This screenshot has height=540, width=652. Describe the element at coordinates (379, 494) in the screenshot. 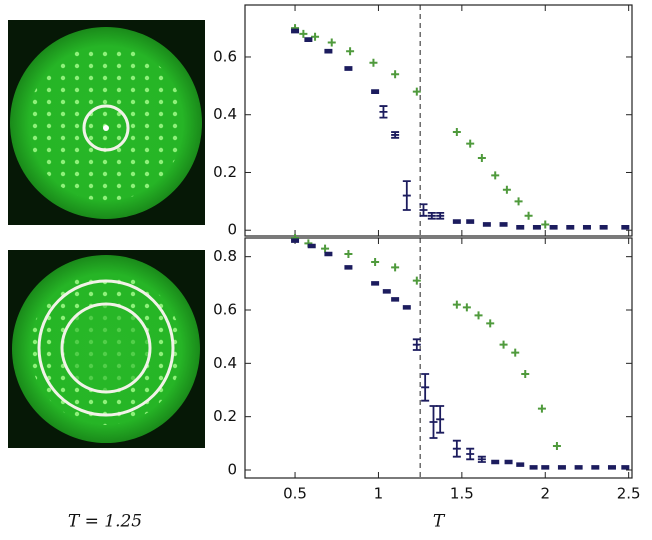

I see `x-tick-label: 1` at that location.